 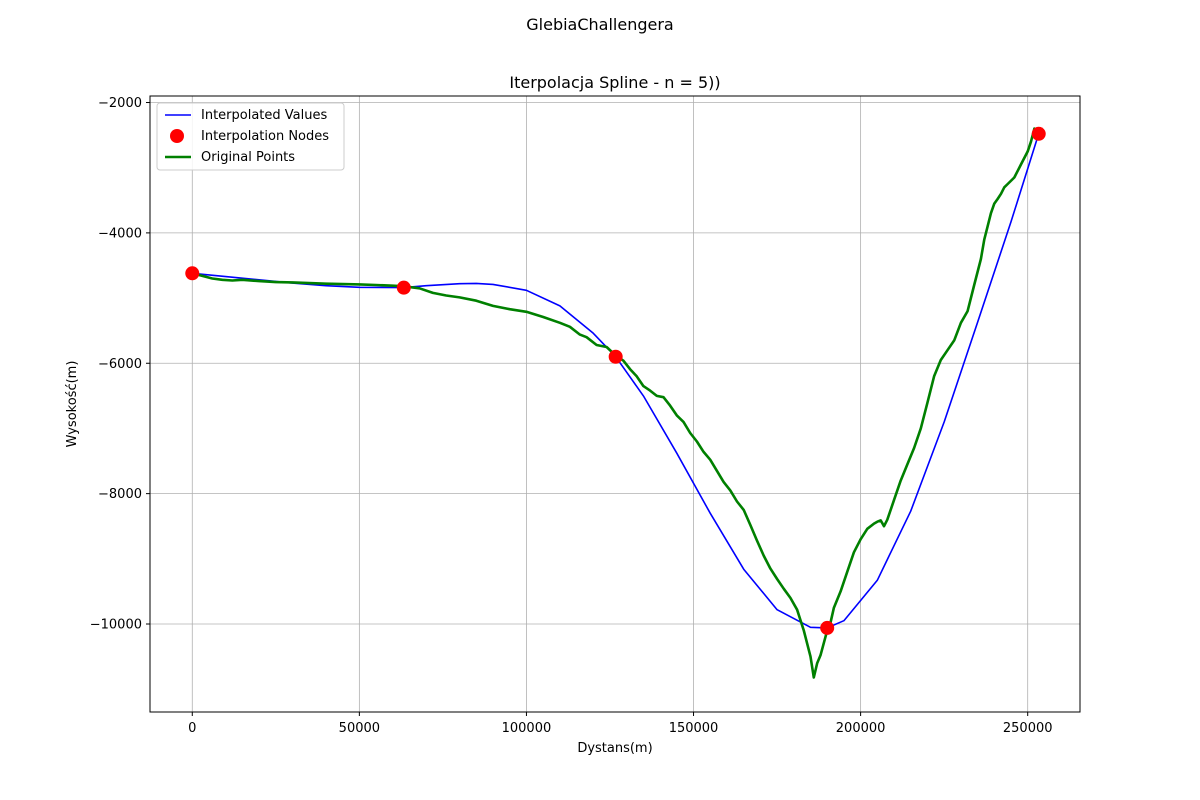 I want to click on y-axis-label: Wysokość(m), so click(x=72, y=404).